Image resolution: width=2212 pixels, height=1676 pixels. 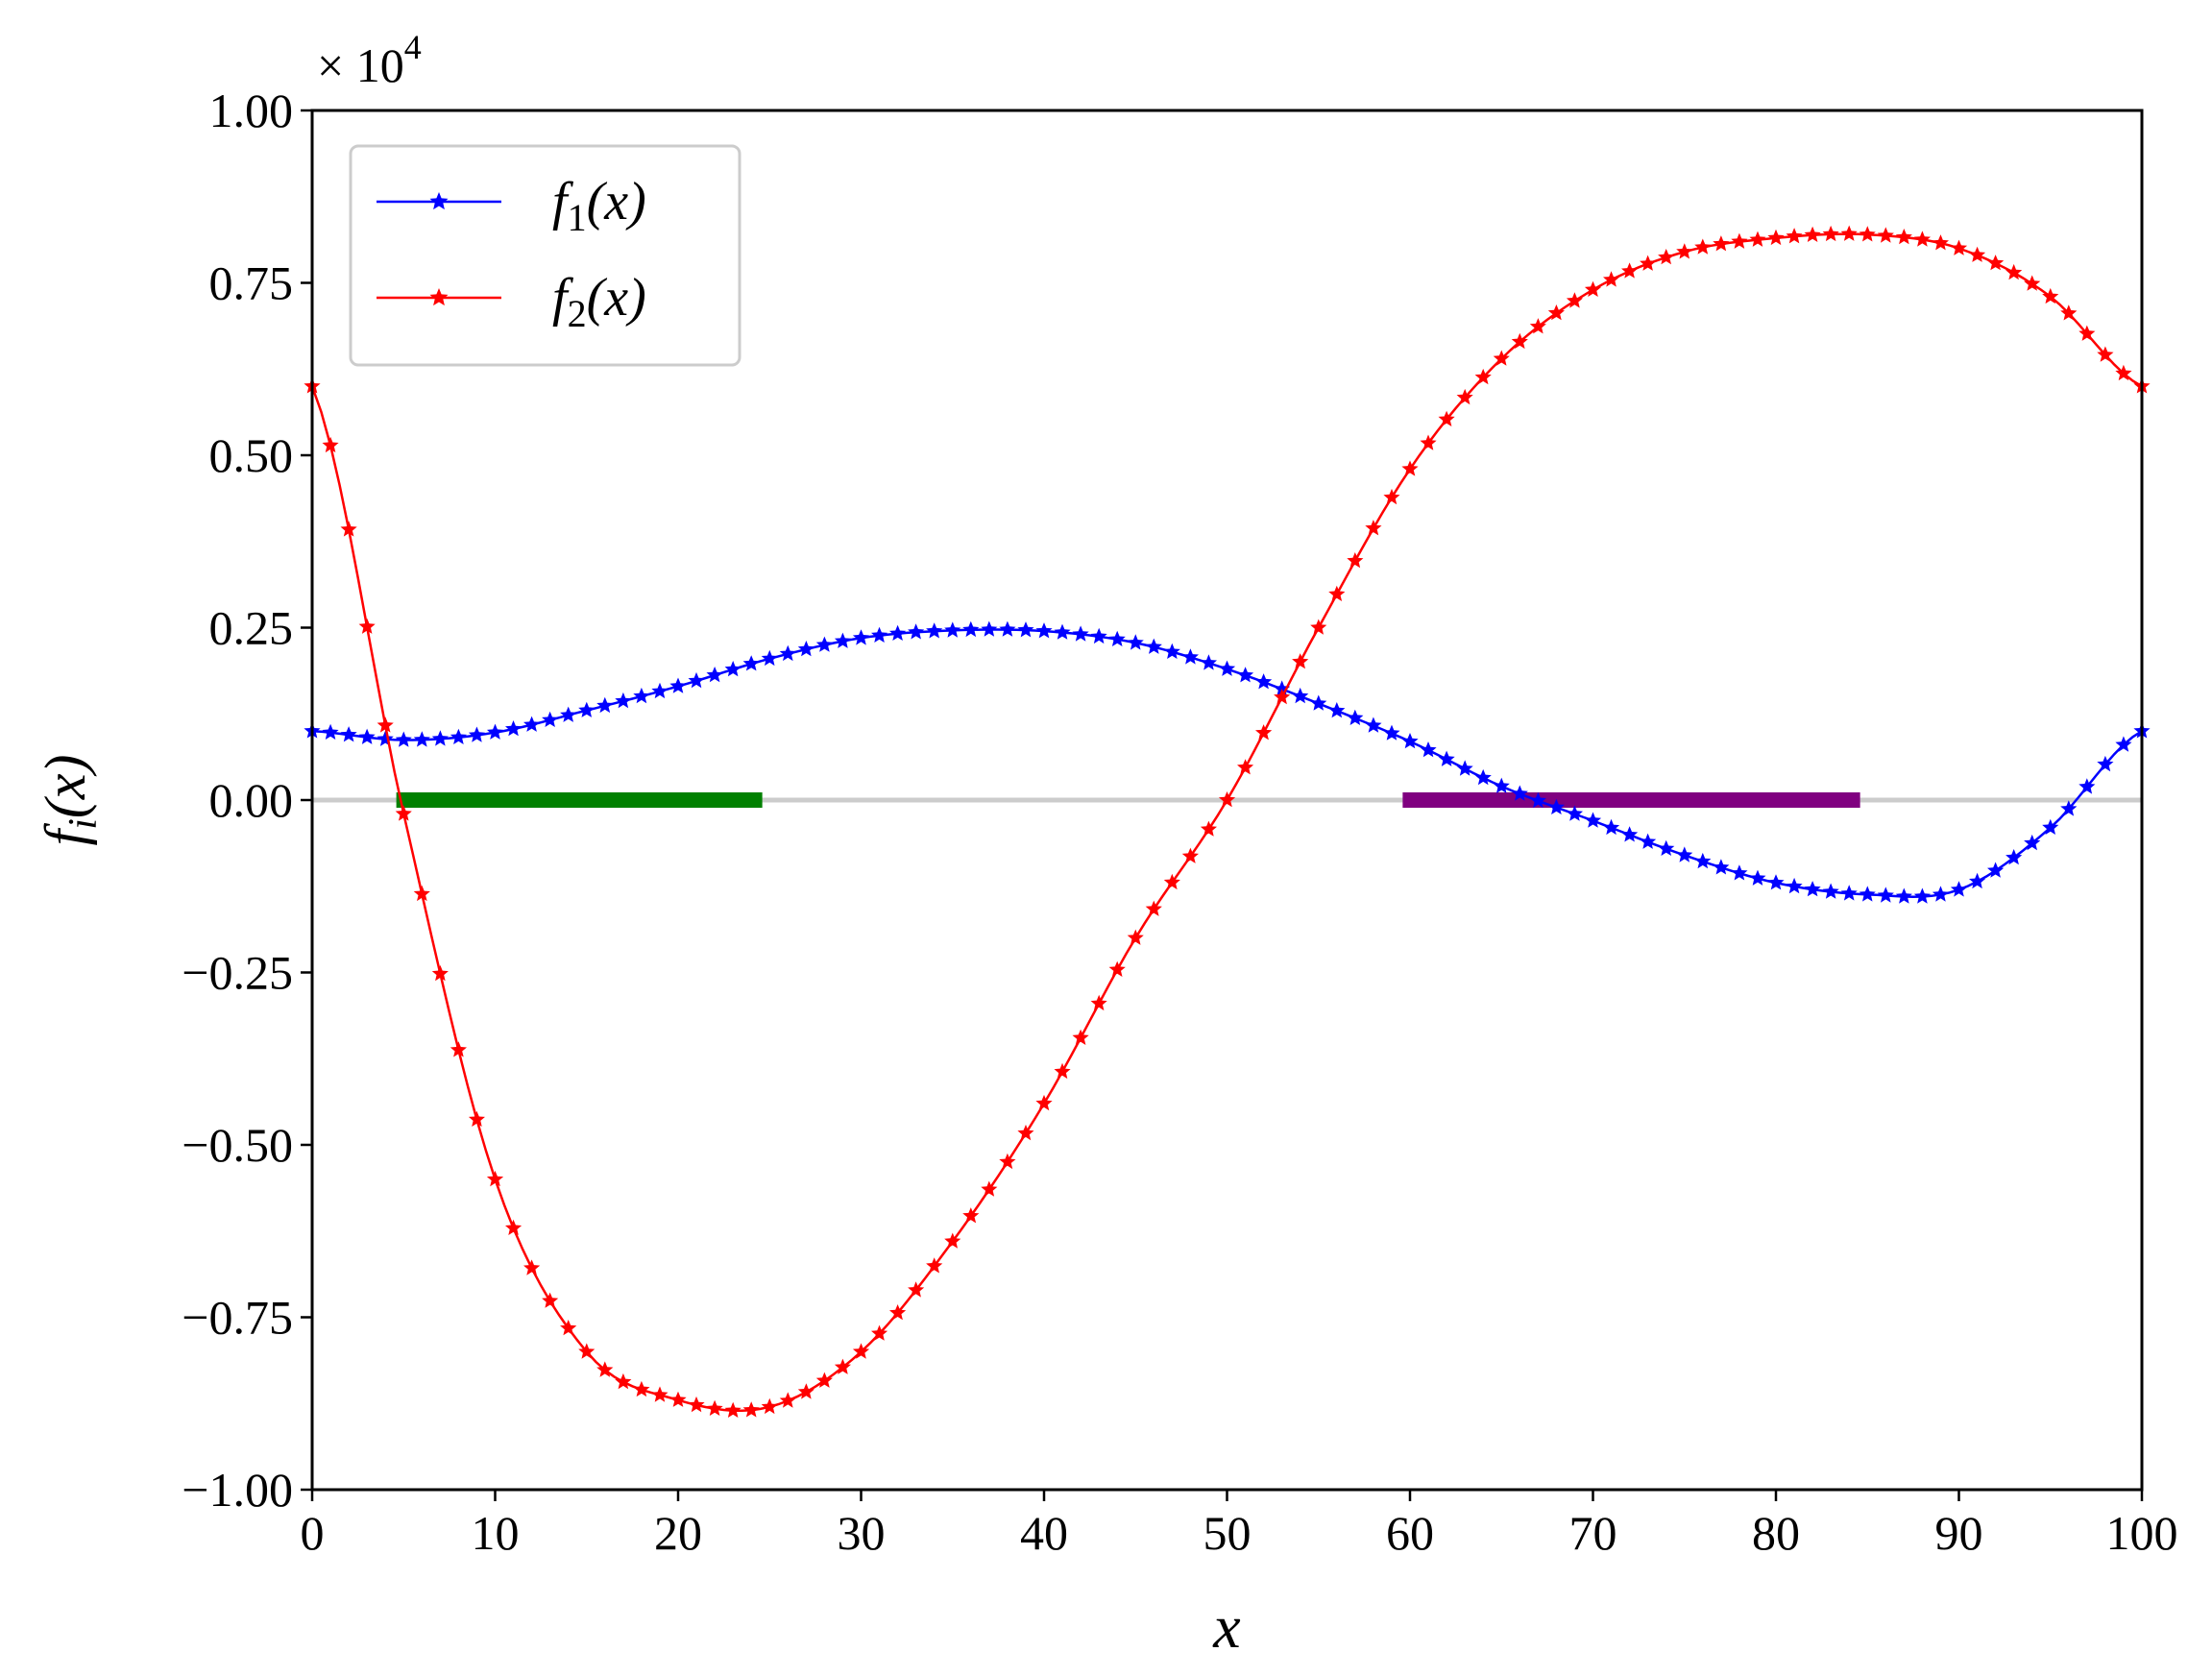 What do you see at coordinates (862, 1533) in the screenshot?
I see `x-tick-label: 30` at bounding box center [862, 1533].